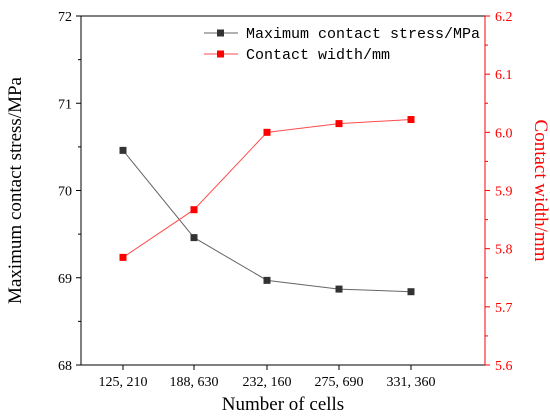  What do you see at coordinates (504, 366) in the screenshot?
I see `y-right-tick-label: 5.6` at bounding box center [504, 366].